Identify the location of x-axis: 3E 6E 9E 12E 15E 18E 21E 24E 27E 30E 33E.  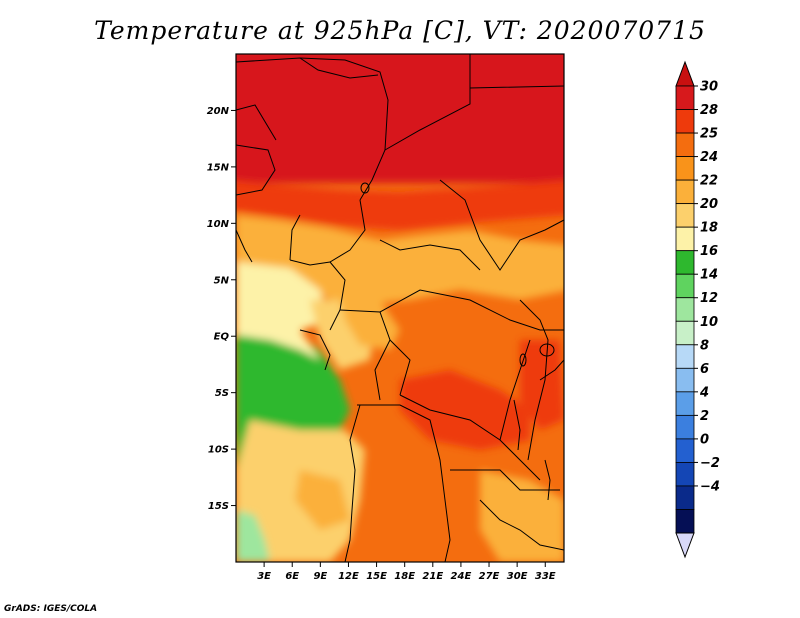
(406, 572).